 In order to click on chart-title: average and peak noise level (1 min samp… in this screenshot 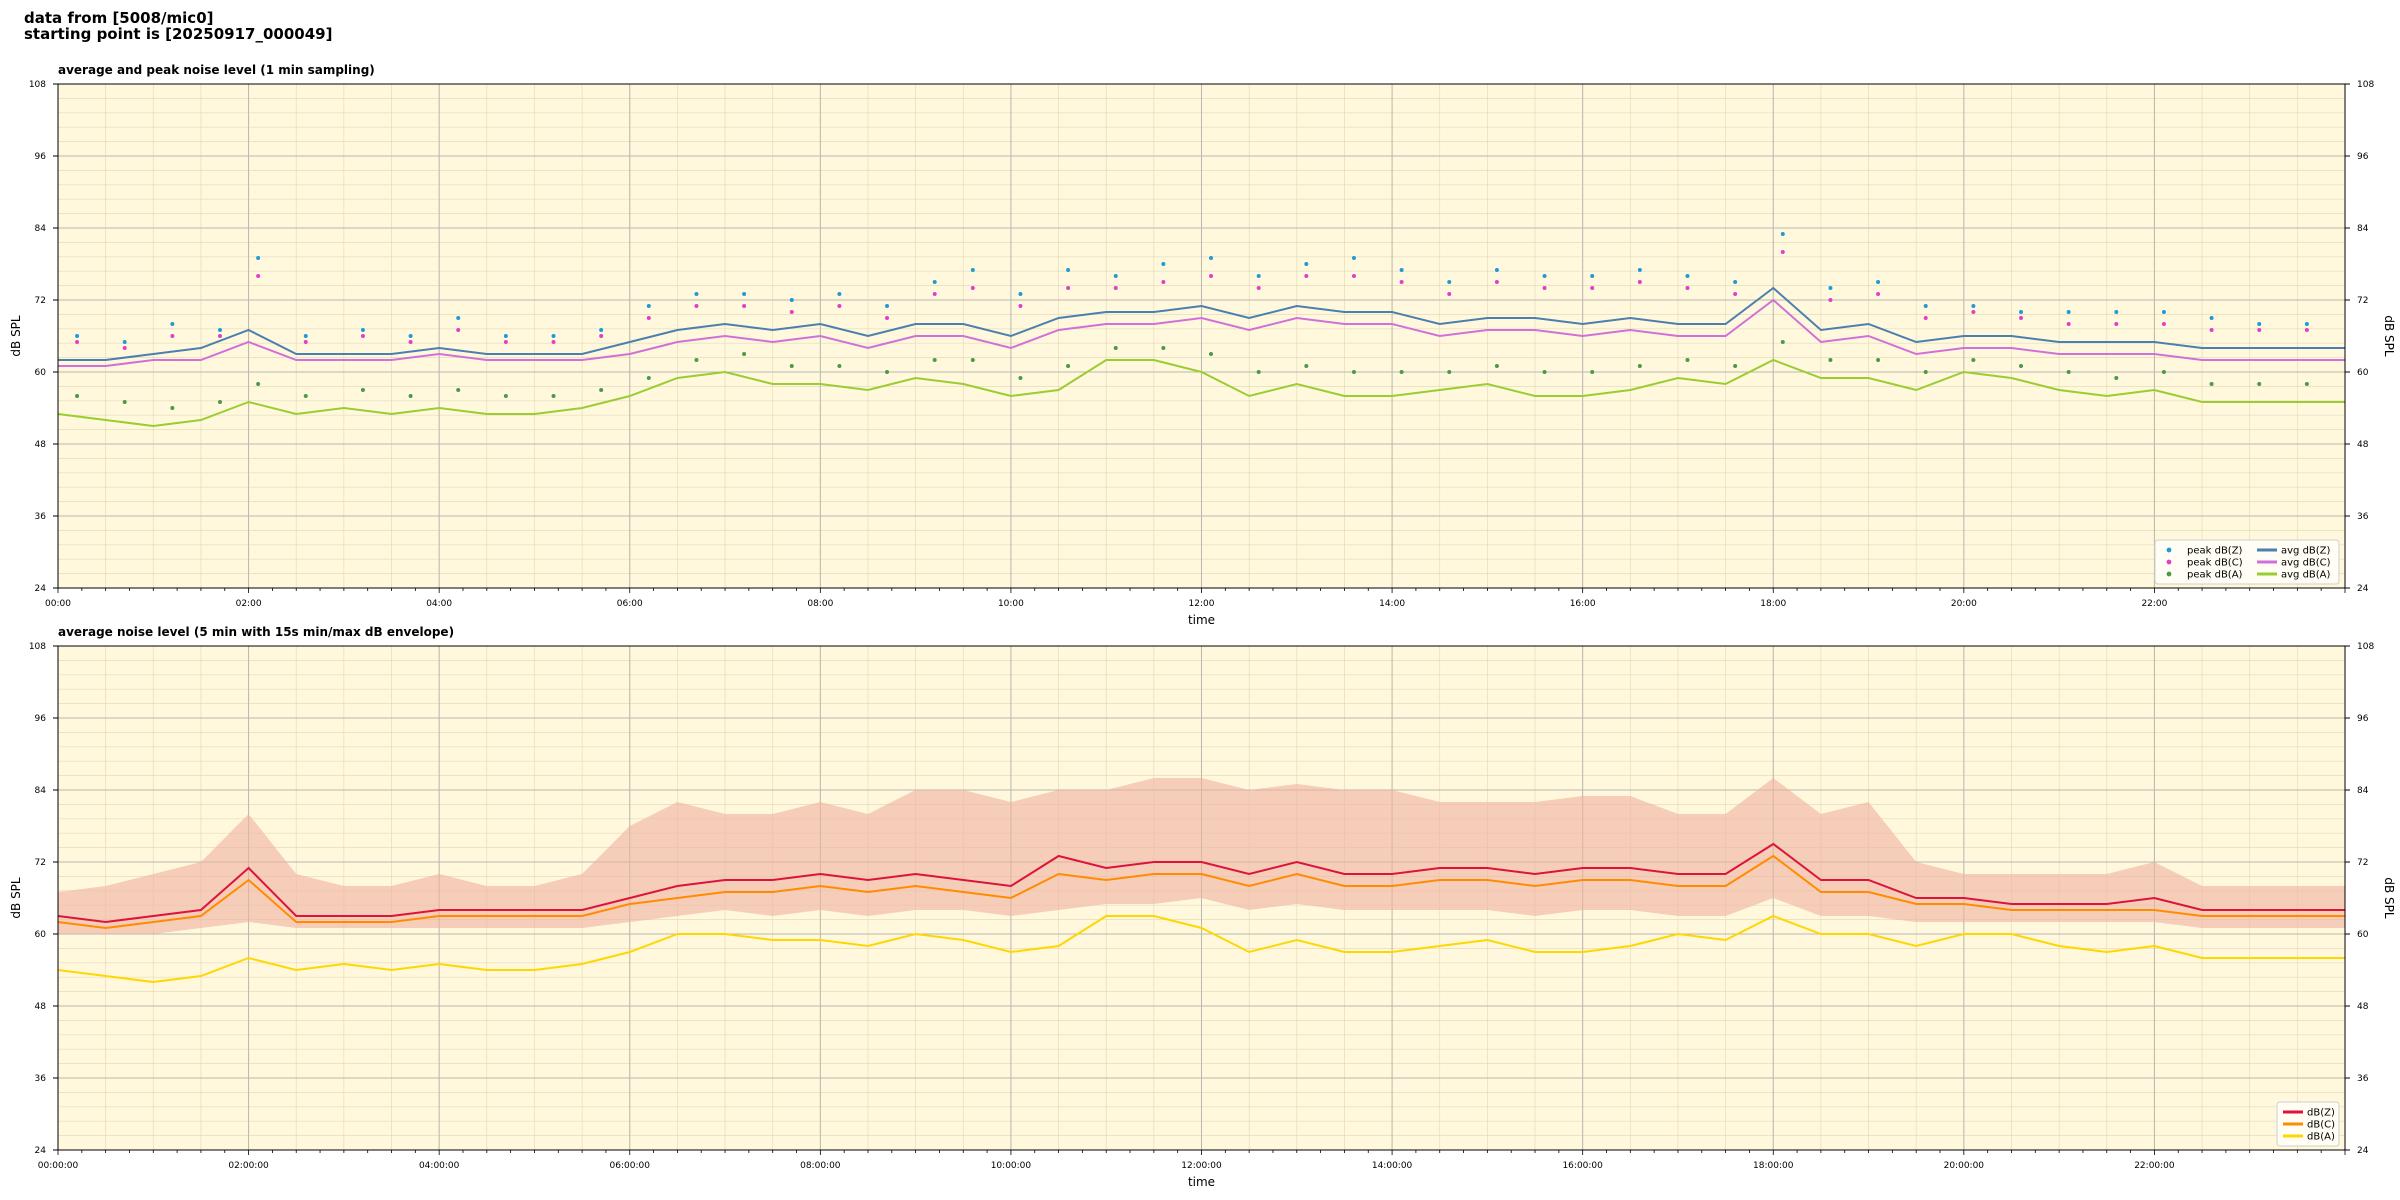, I will do `click(216, 70)`.